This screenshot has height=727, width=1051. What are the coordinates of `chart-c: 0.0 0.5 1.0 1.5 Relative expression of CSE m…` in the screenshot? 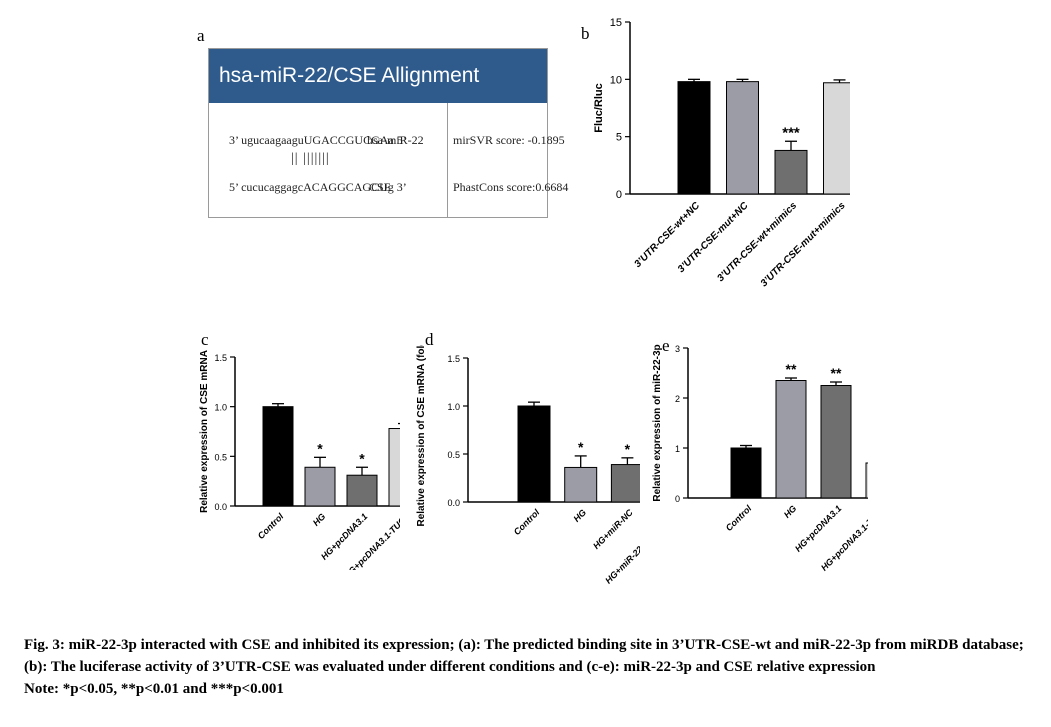 It's located at (299, 460).